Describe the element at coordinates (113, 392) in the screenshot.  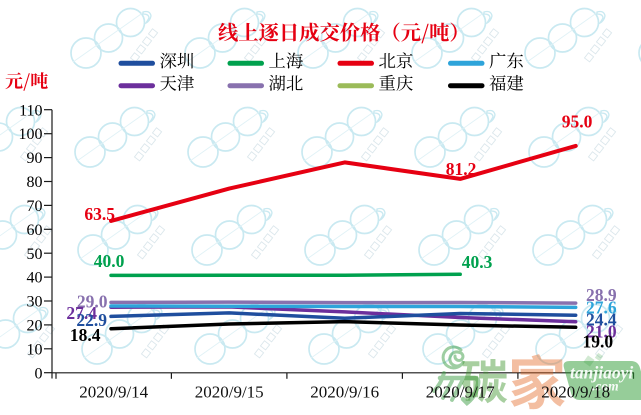
I see `svg-text: 2020/9/14` at that location.